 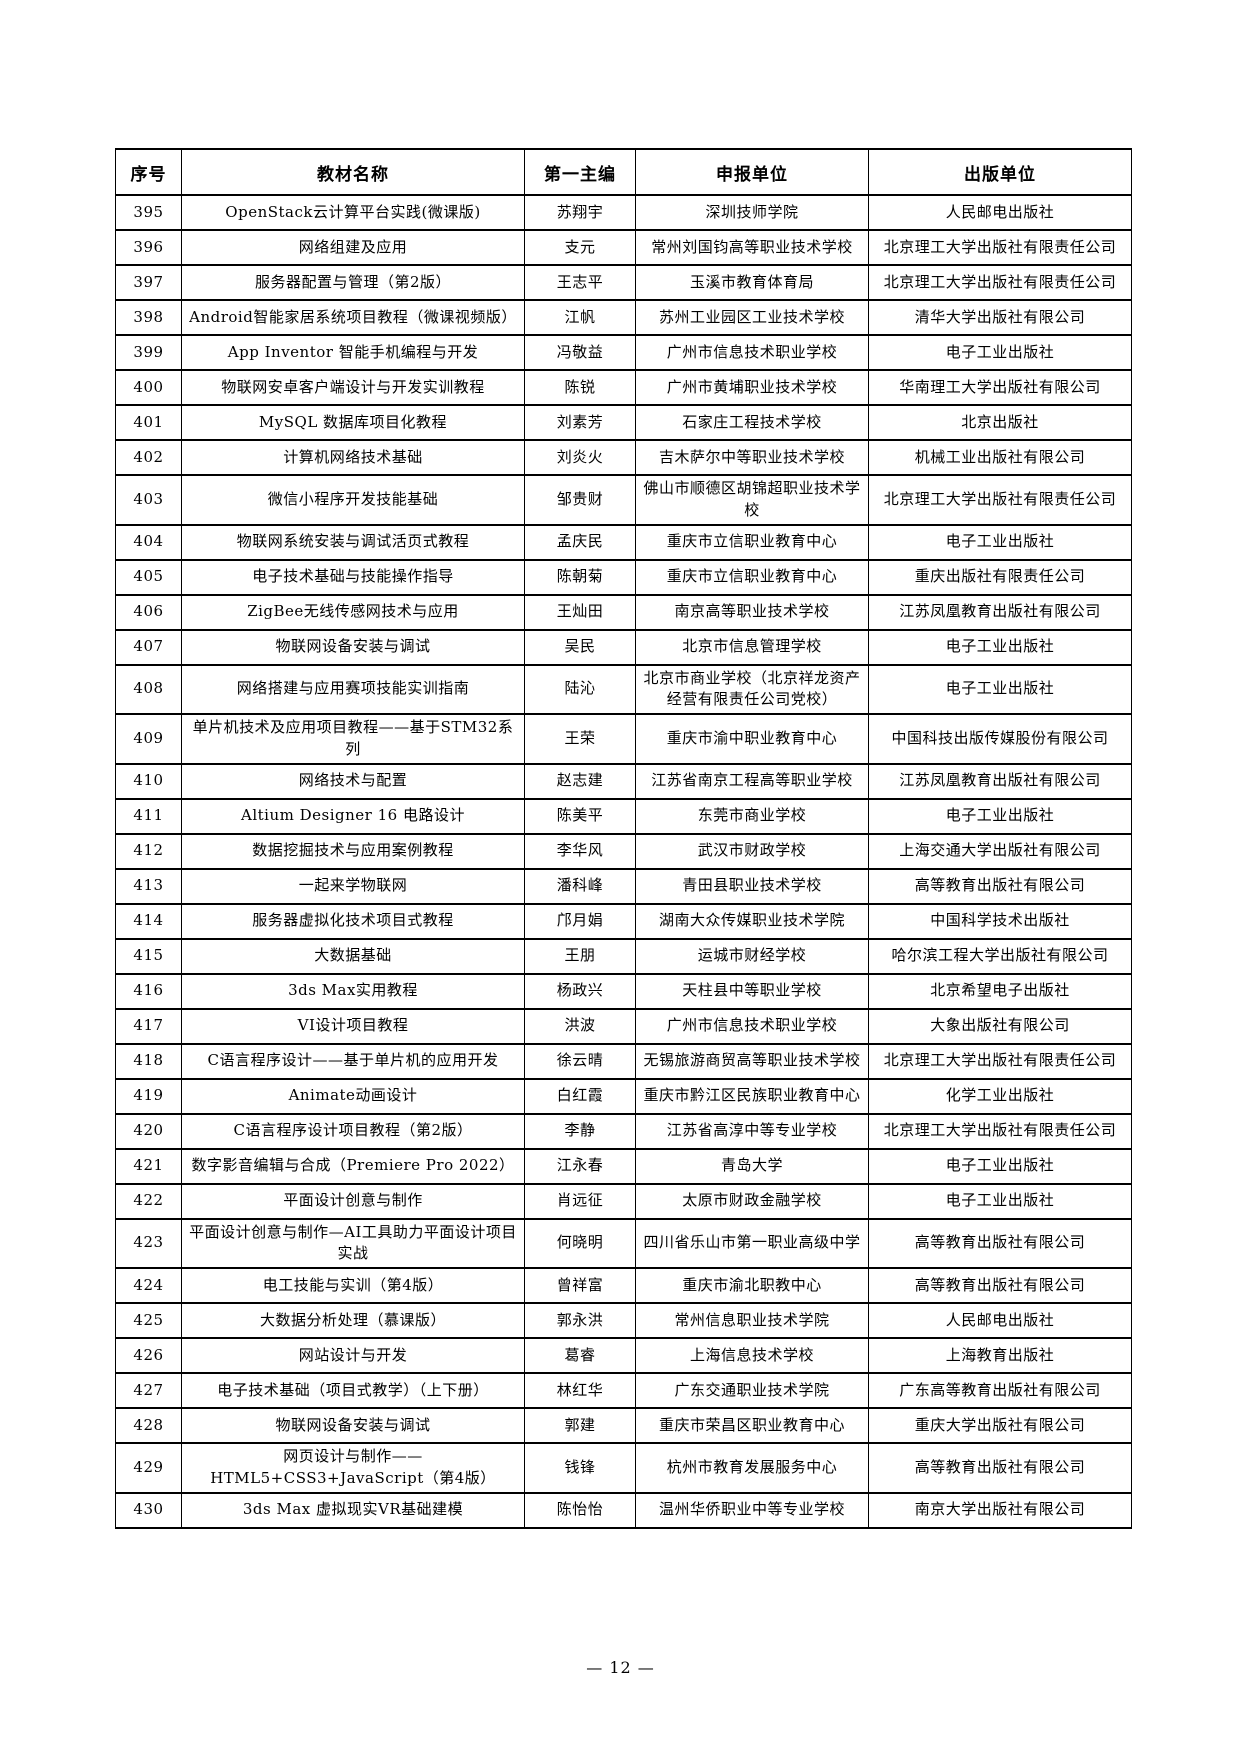 I want to click on cell-publisher: 重庆出版社有限责任公司, so click(x=1000, y=577).